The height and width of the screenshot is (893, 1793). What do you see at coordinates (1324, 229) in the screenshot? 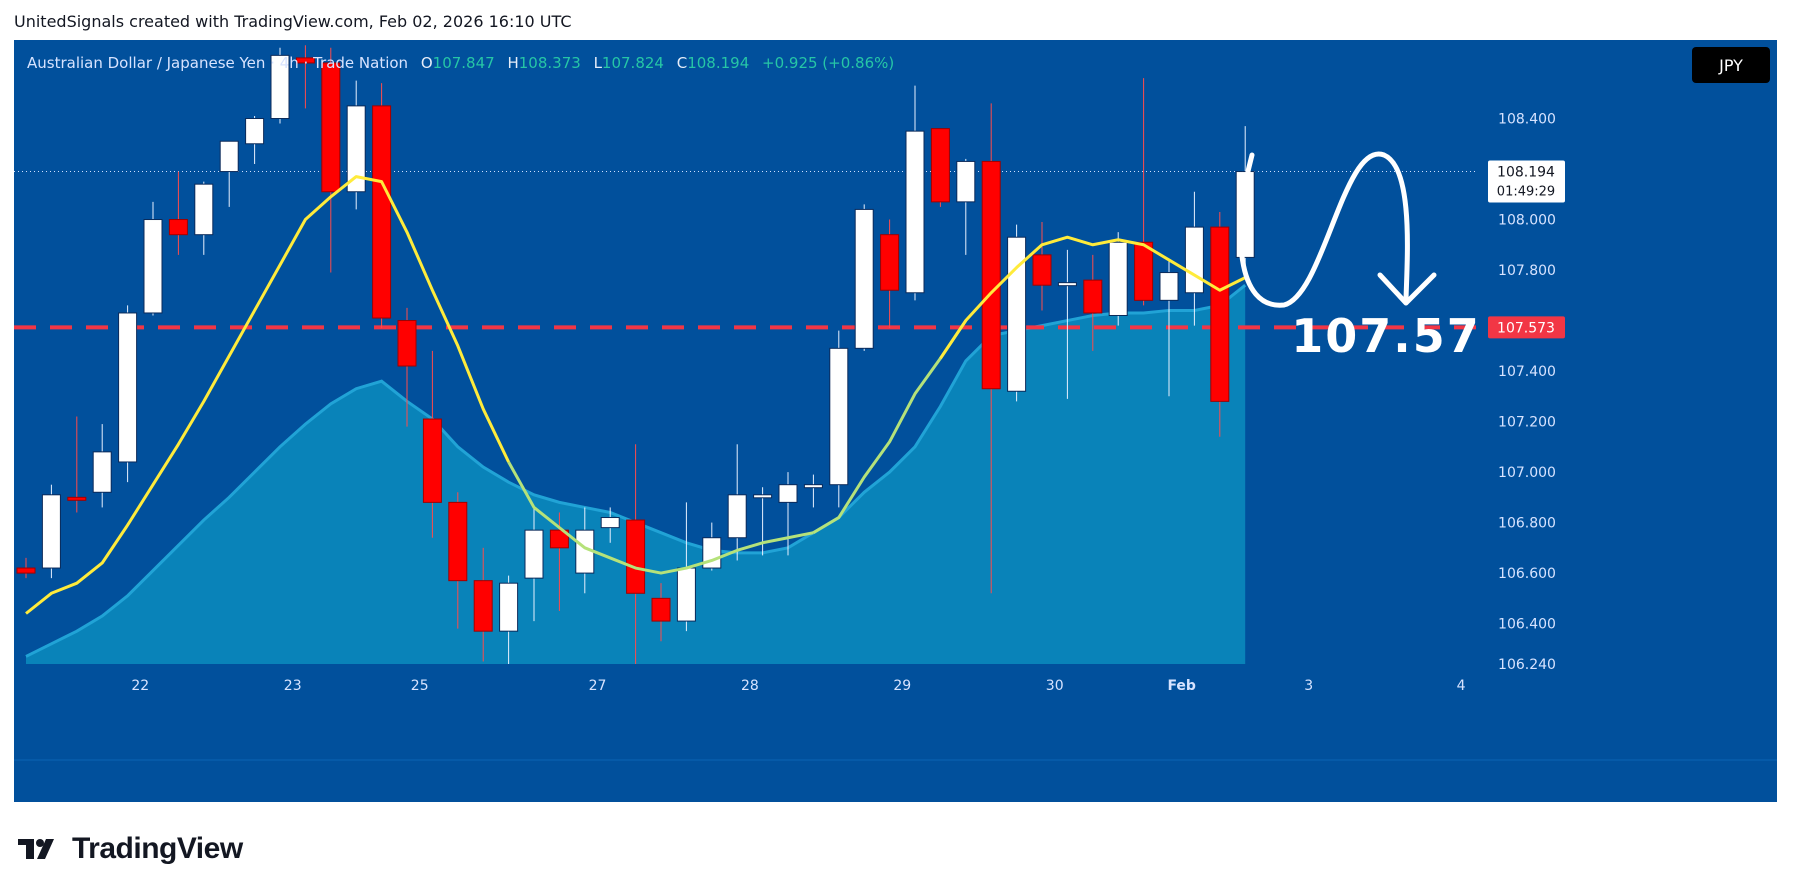
I see `projection-arrow-path` at bounding box center [1324, 229].